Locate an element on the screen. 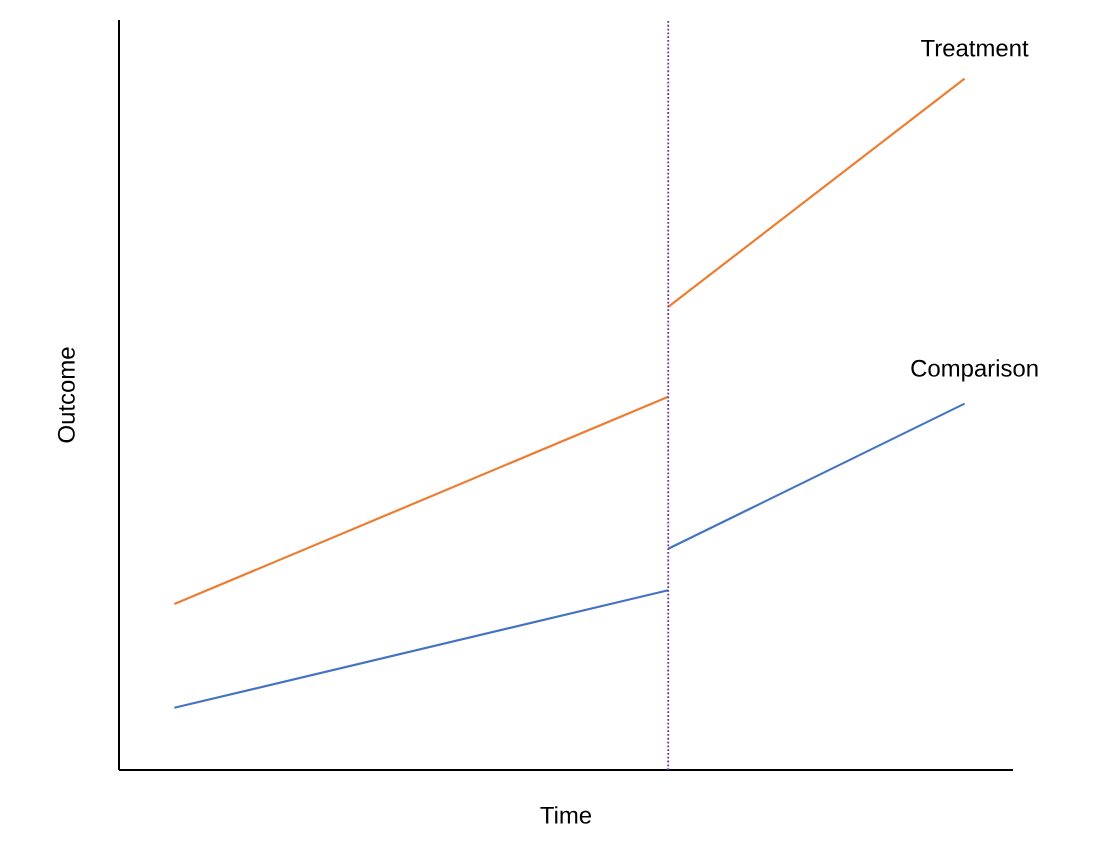 The height and width of the screenshot is (855, 1110). y-axis-title: Outcome is located at coordinates (66, 395).